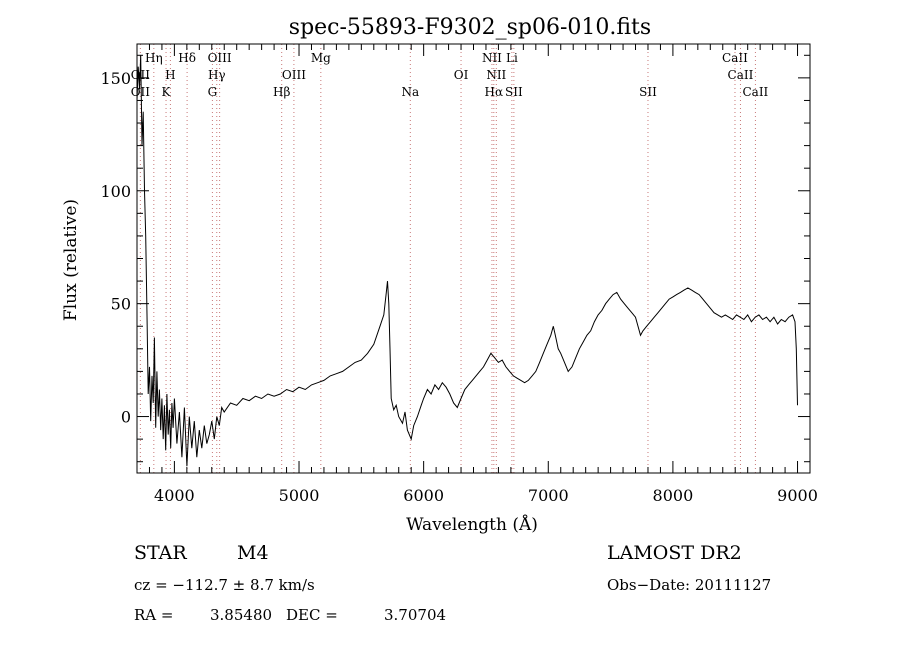 This screenshot has width=900, height=650. Describe the element at coordinates (224, 585) in the screenshot. I see `redshift-cz: cz = −112.7 ± 8.7 km/s` at that location.